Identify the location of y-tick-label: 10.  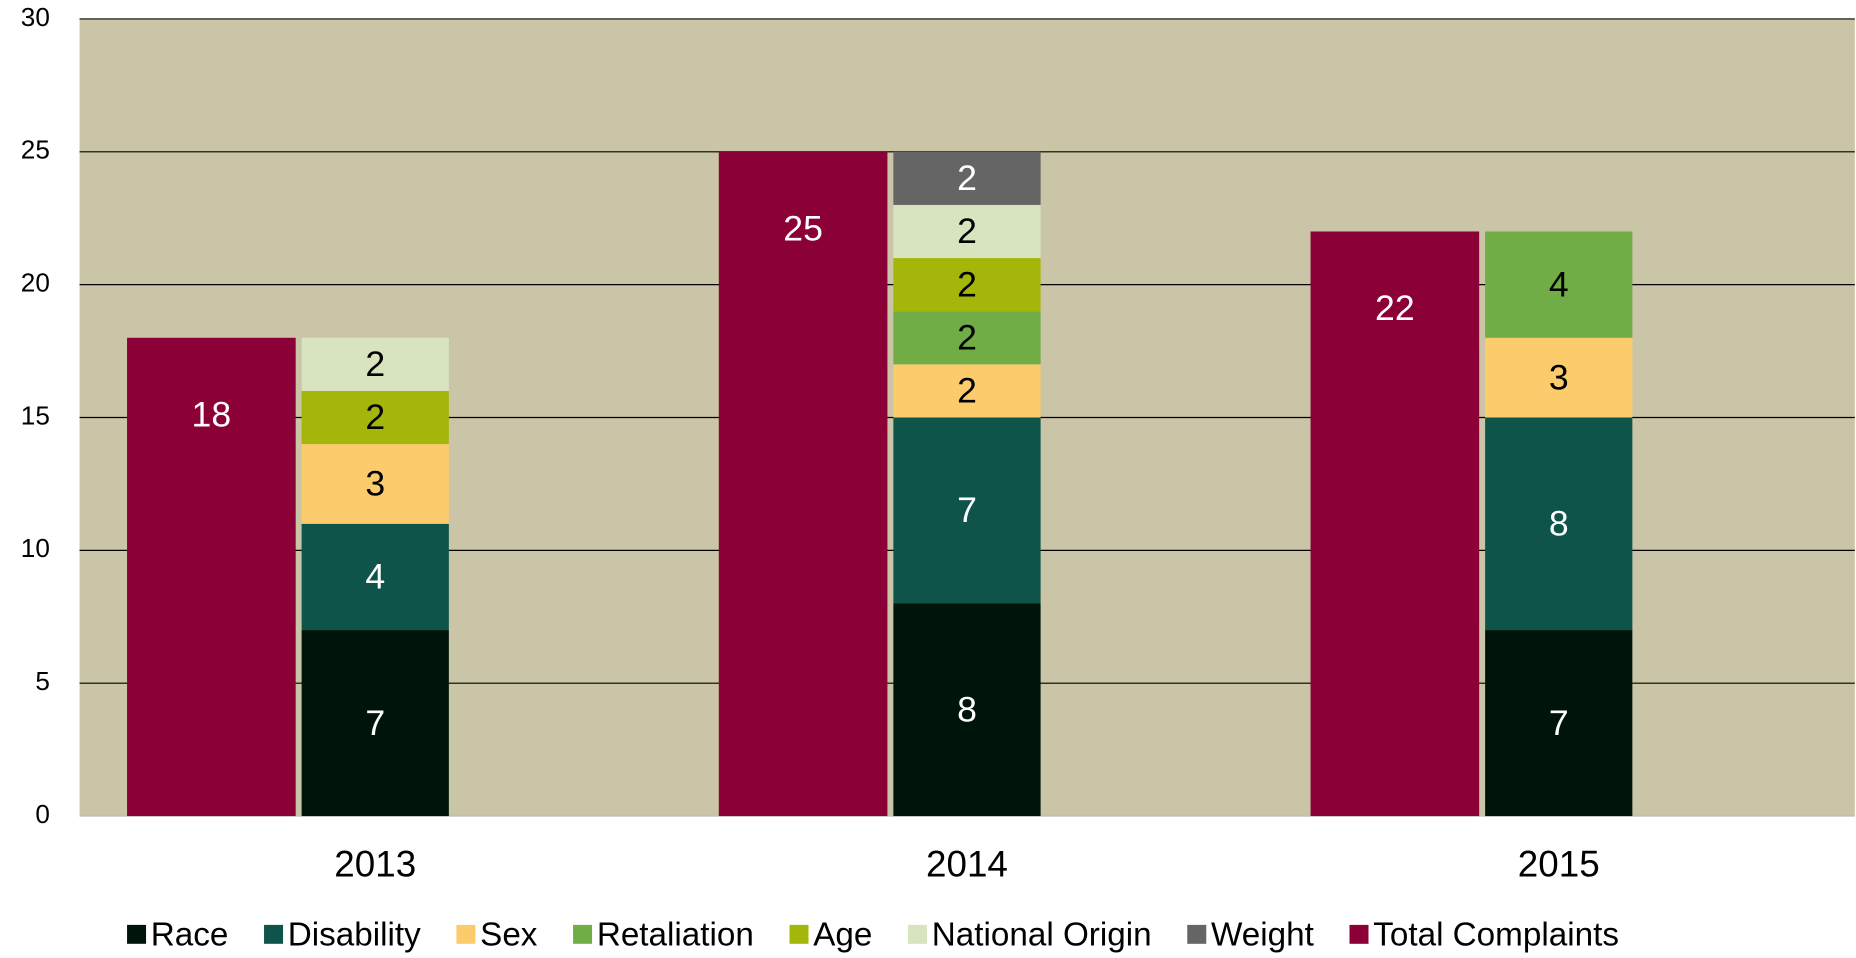
(35, 548).